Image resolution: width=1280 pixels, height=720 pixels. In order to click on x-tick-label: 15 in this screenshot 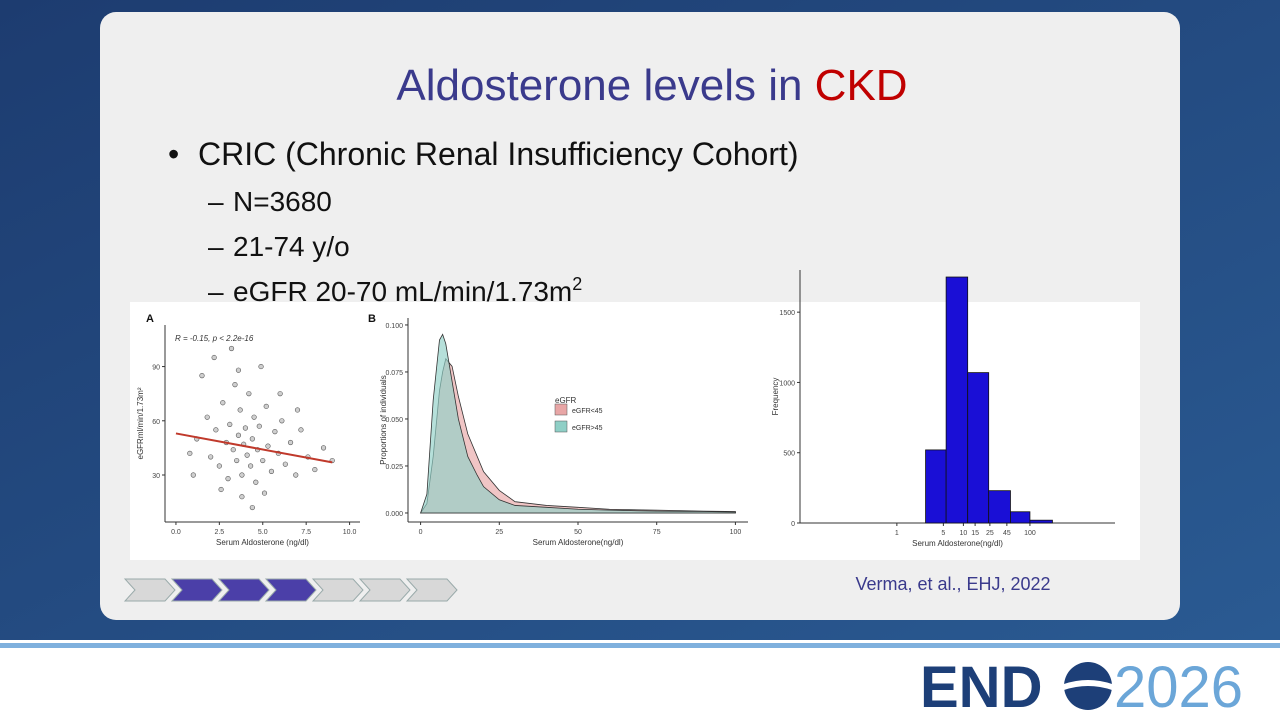, I will do `click(975, 533)`.